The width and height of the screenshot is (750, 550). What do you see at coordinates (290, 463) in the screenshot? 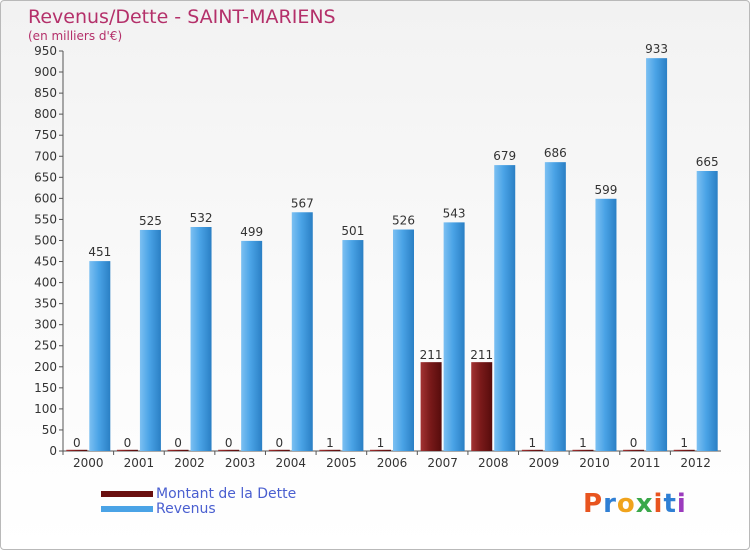
I see `x-tick-label: 2004` at bounding box center [290, 463].